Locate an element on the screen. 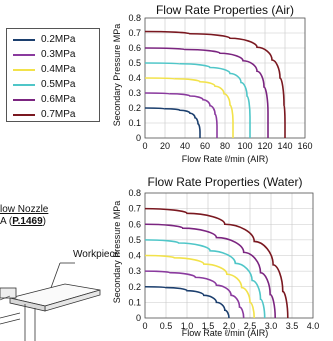 This screenshot has height=341, width=333. nozzle-body is located at coordinates (8, 293).